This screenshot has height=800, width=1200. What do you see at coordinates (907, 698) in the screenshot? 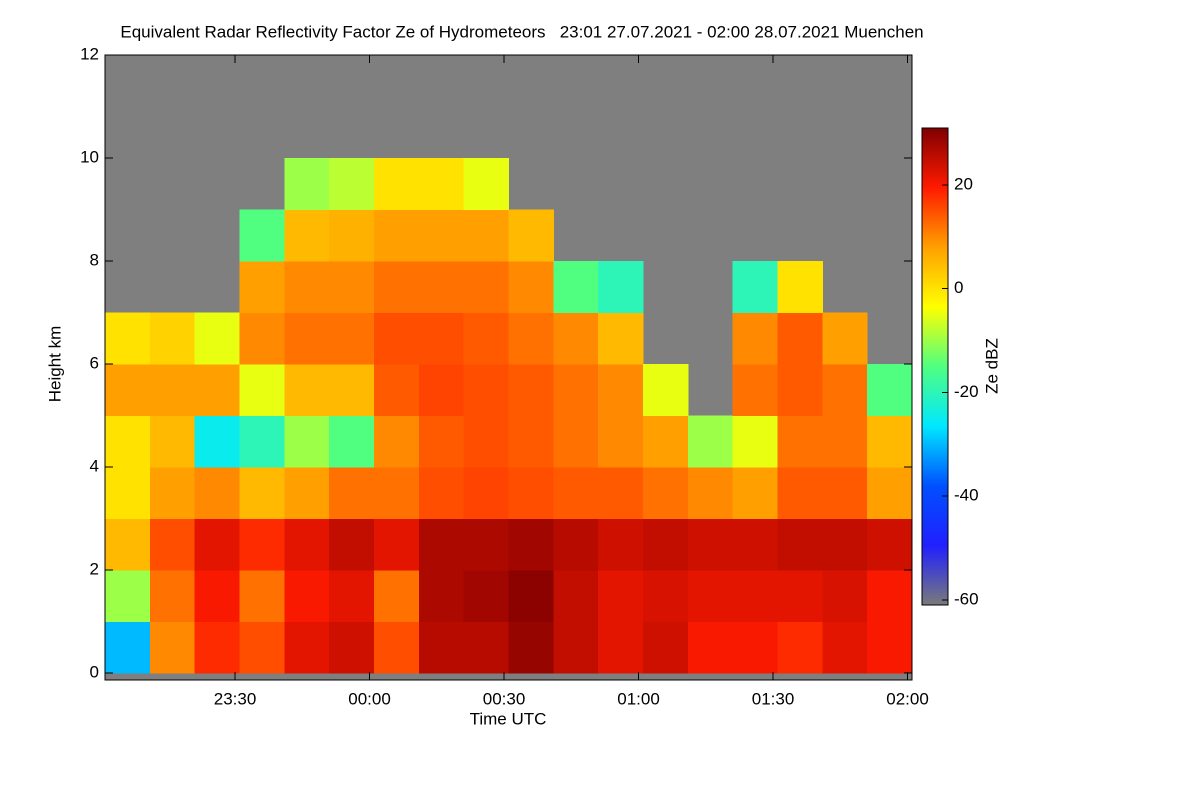
I see `x-tick-label: 02:00` at bounding box center [907, 698].